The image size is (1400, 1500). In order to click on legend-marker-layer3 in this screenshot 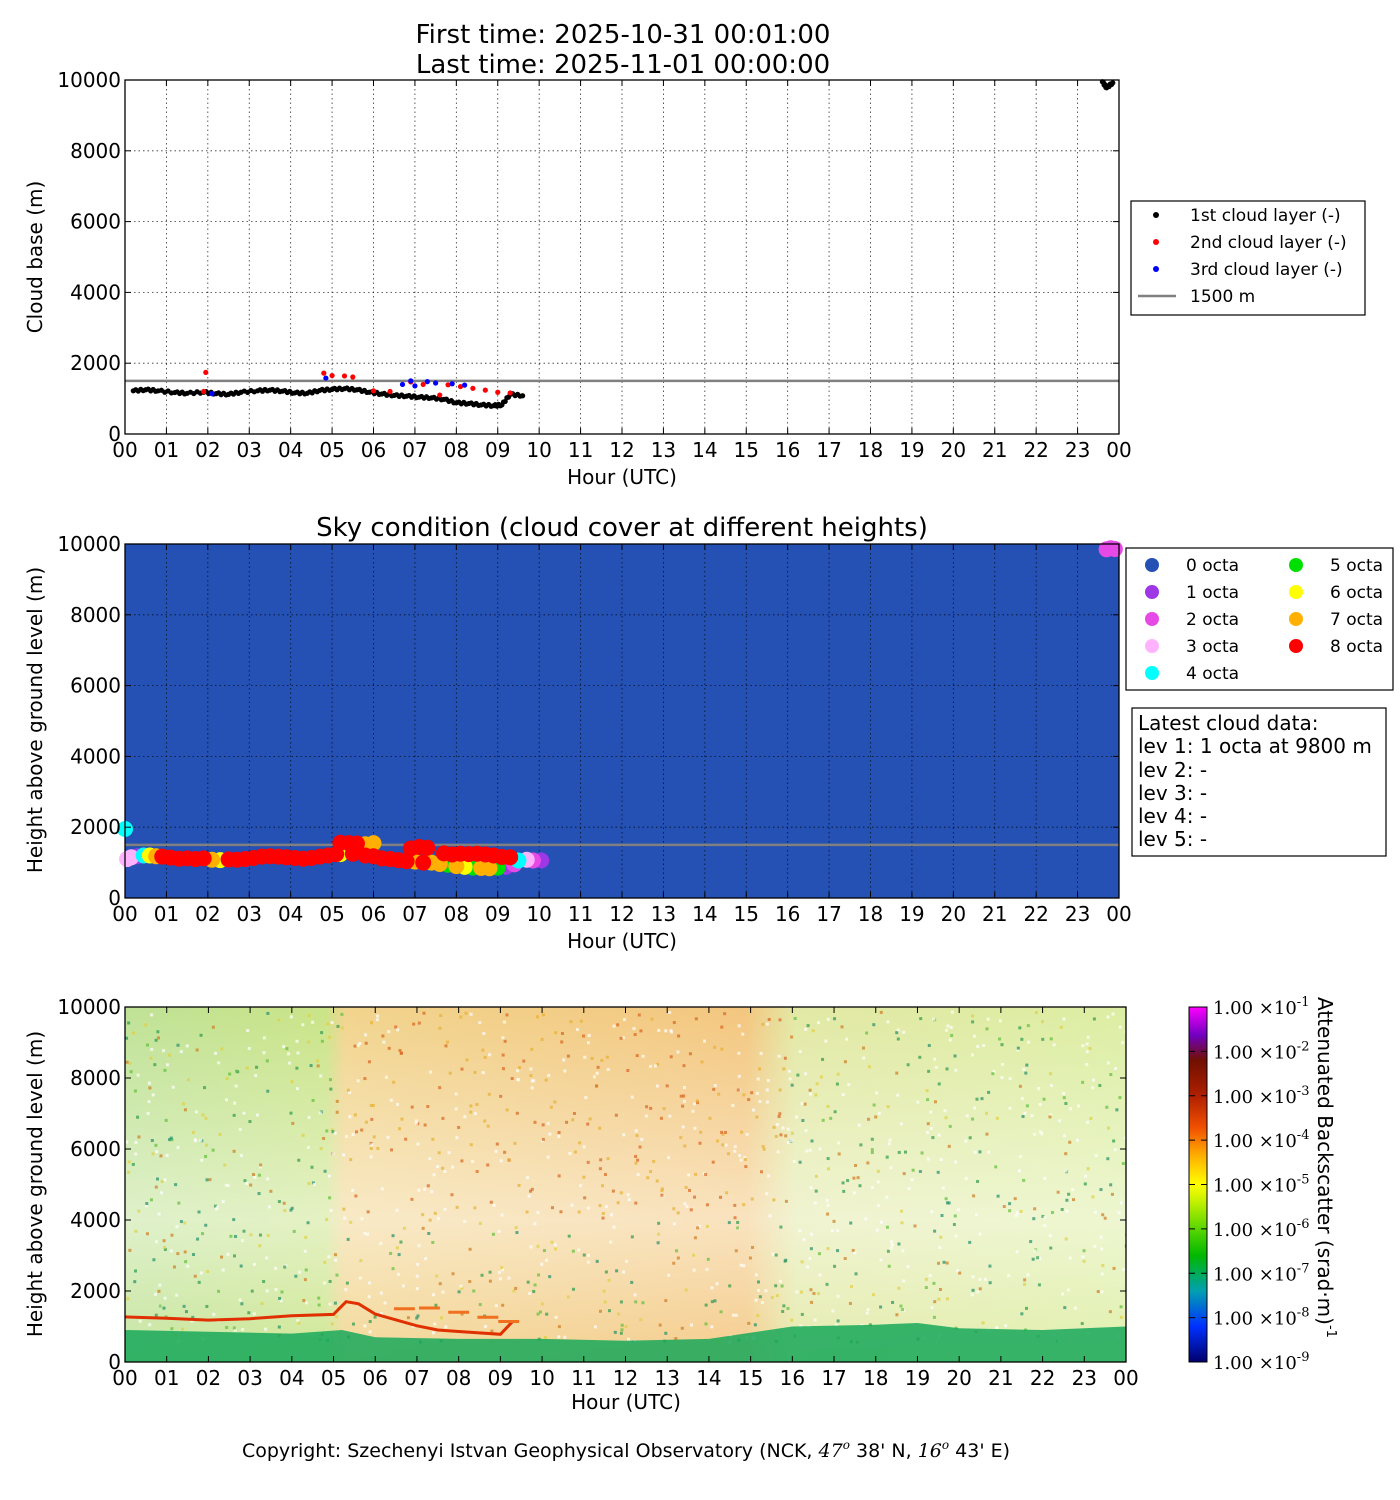, I will do `click(1156, 269)`.